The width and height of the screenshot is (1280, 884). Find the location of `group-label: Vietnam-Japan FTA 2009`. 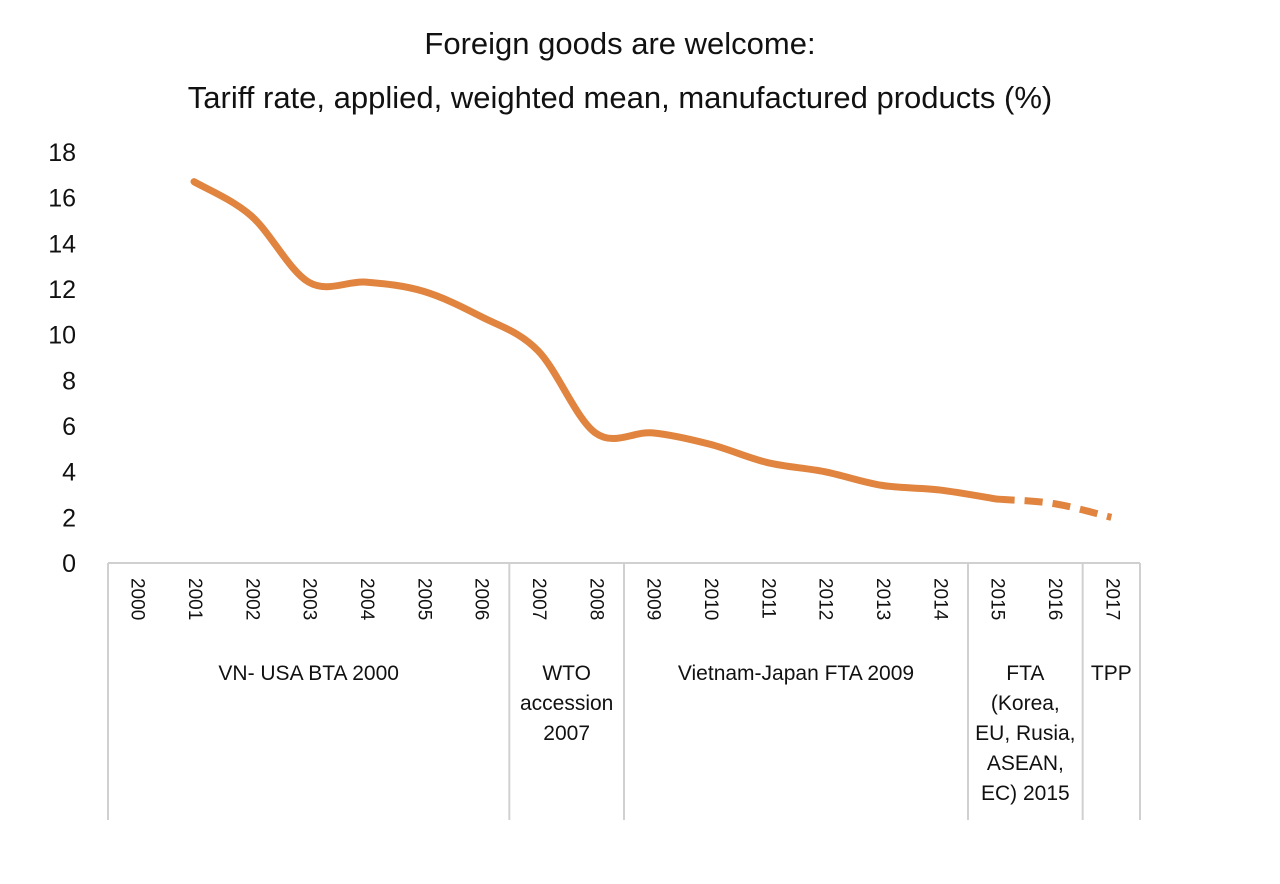

group-label: Vietnam-Japan FTA 2009 is located at coordinates (796, 673).